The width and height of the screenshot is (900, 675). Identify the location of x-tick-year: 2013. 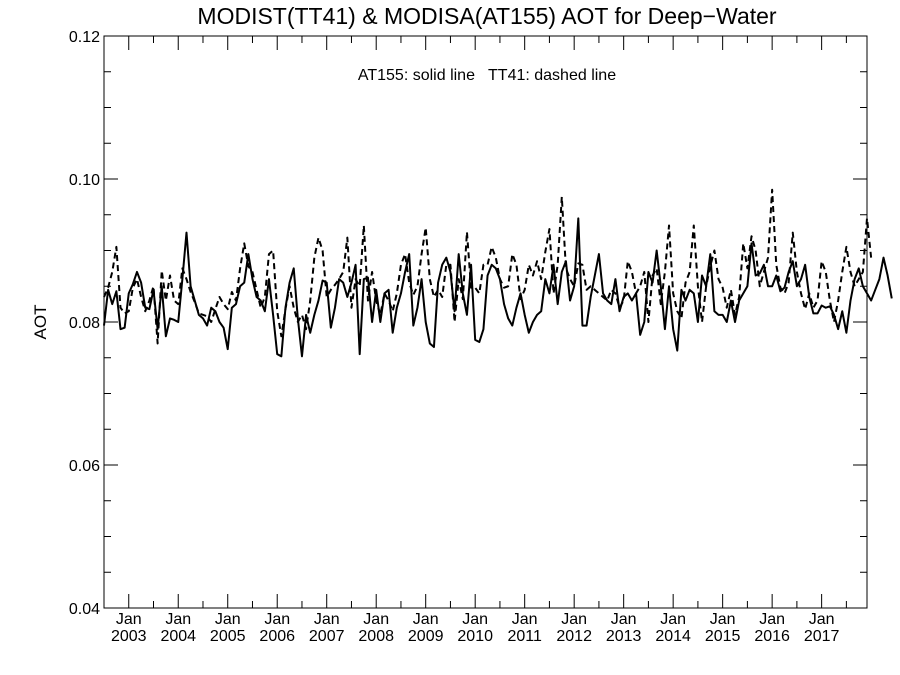
(624, 636).